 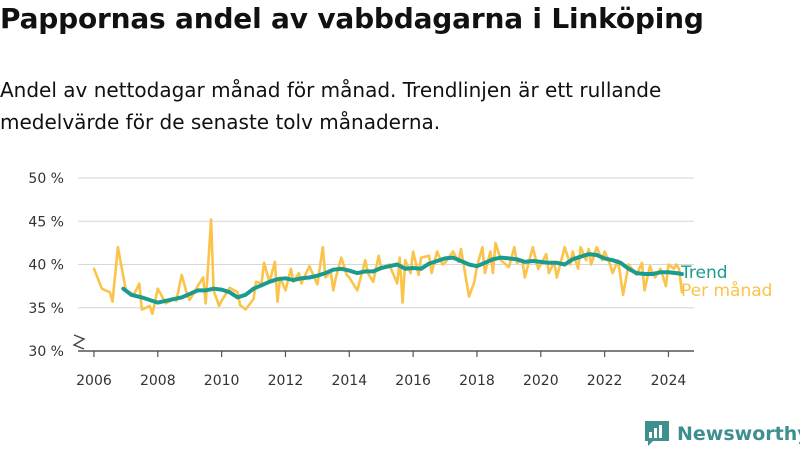 I want to click on x-tick-label: 2006, so click(x=94, y=381).